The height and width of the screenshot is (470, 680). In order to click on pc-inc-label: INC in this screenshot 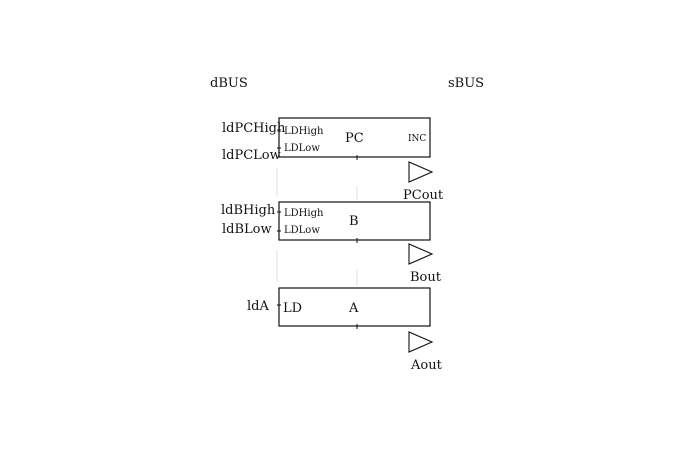, I will do `click(417, 139)`.